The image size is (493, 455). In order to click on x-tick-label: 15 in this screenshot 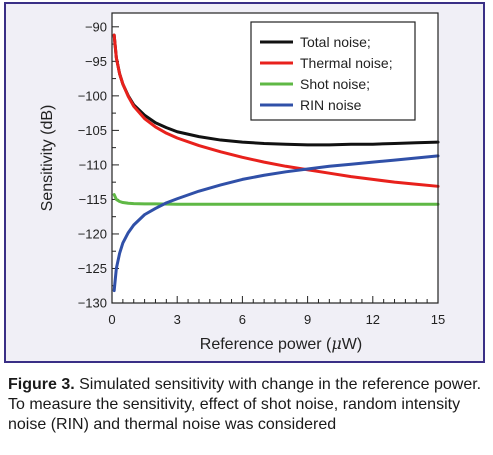, I will do `click(438, 319)`.